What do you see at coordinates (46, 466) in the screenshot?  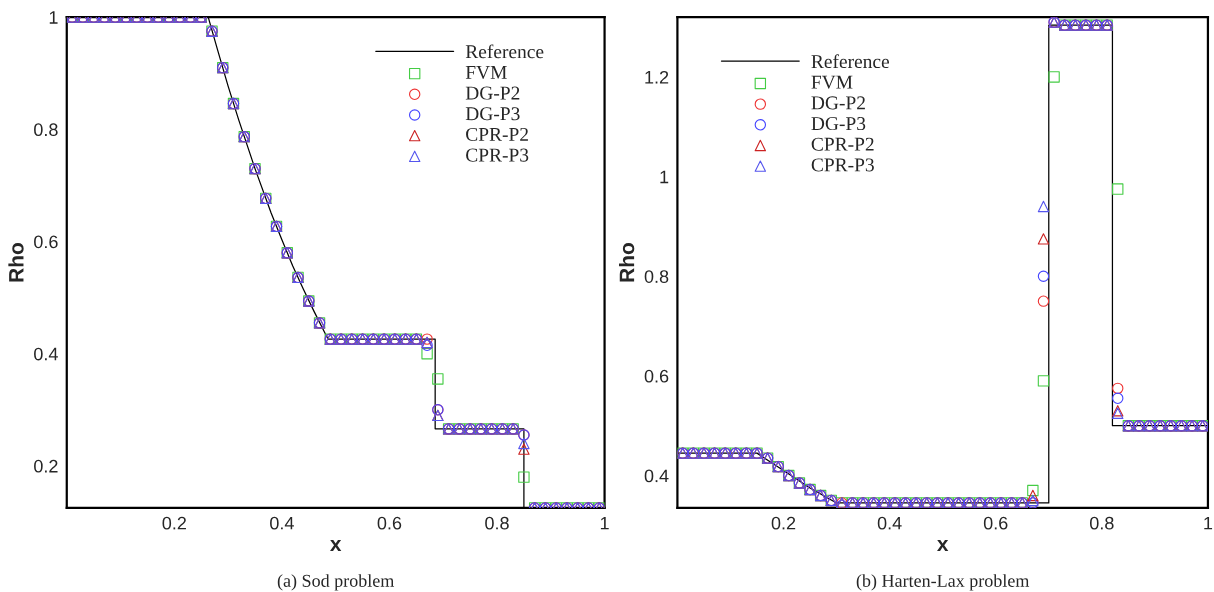 I see `y-tick-label: 0.2` at bounding box center [46, 466].